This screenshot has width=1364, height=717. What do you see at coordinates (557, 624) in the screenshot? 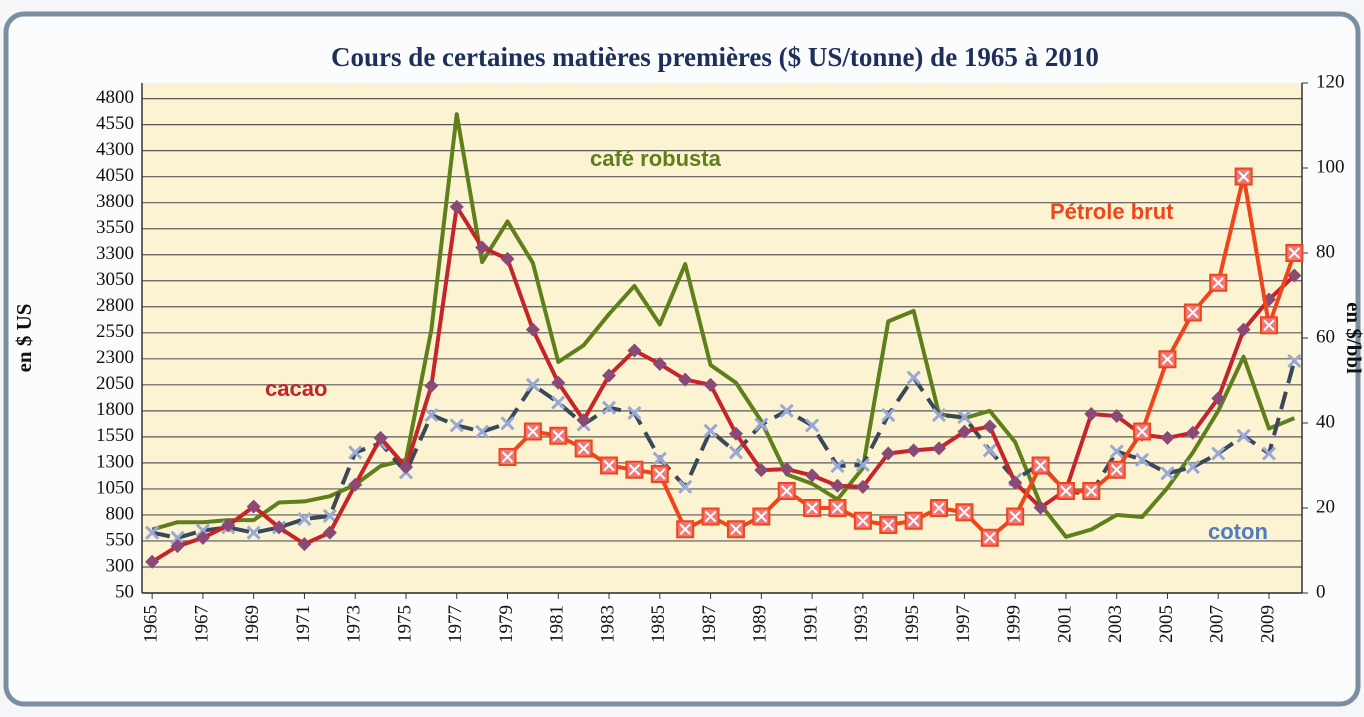
I see `x-tick-label: 1981` at bounding box center [557, 624].